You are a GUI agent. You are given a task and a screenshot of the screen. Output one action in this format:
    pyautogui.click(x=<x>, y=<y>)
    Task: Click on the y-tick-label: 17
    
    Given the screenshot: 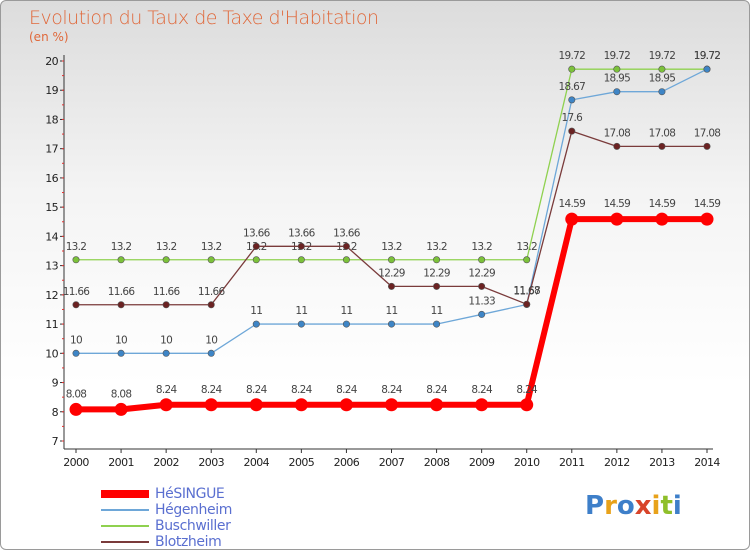 What is the action you would take?
    pyautogui.click(x=51, y=149)
    